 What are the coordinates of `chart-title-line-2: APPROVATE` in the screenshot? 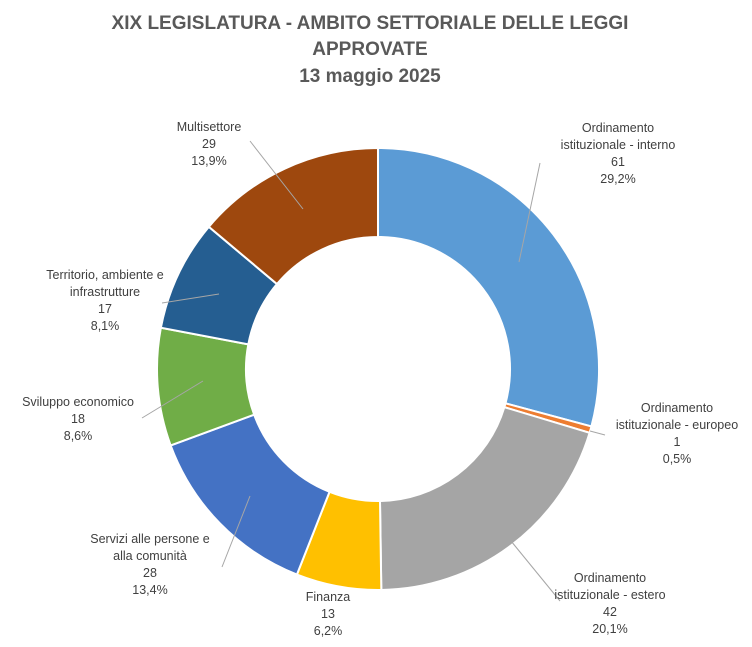 It's located at (369, 49).